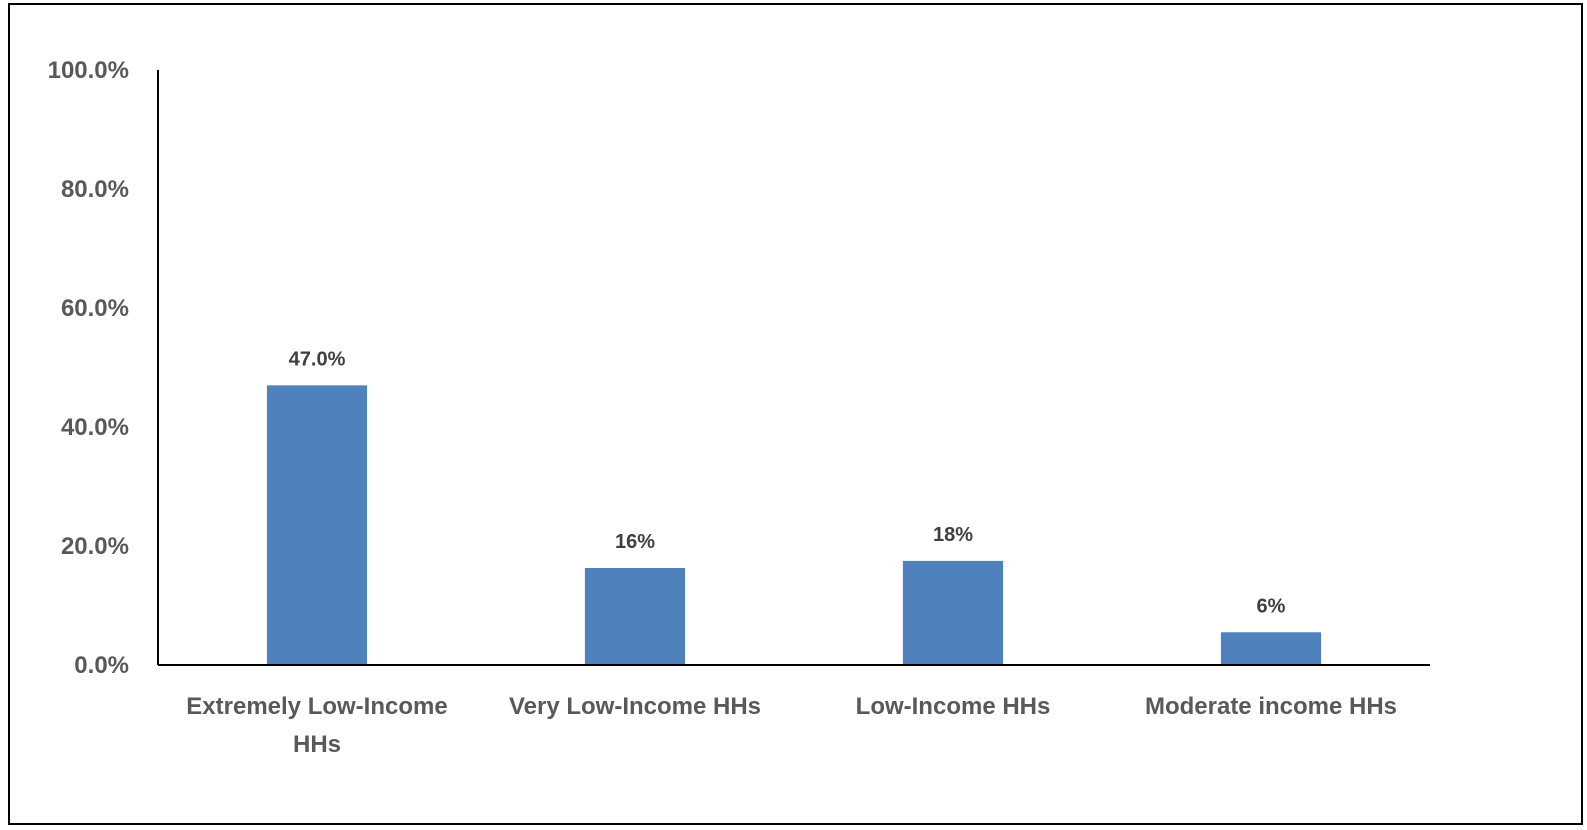 The image size is (1587, 830). What do you see at coordinates (953, 535) in the screenshot?
I see `data-label: 18%` at bounding box center [953, 535].